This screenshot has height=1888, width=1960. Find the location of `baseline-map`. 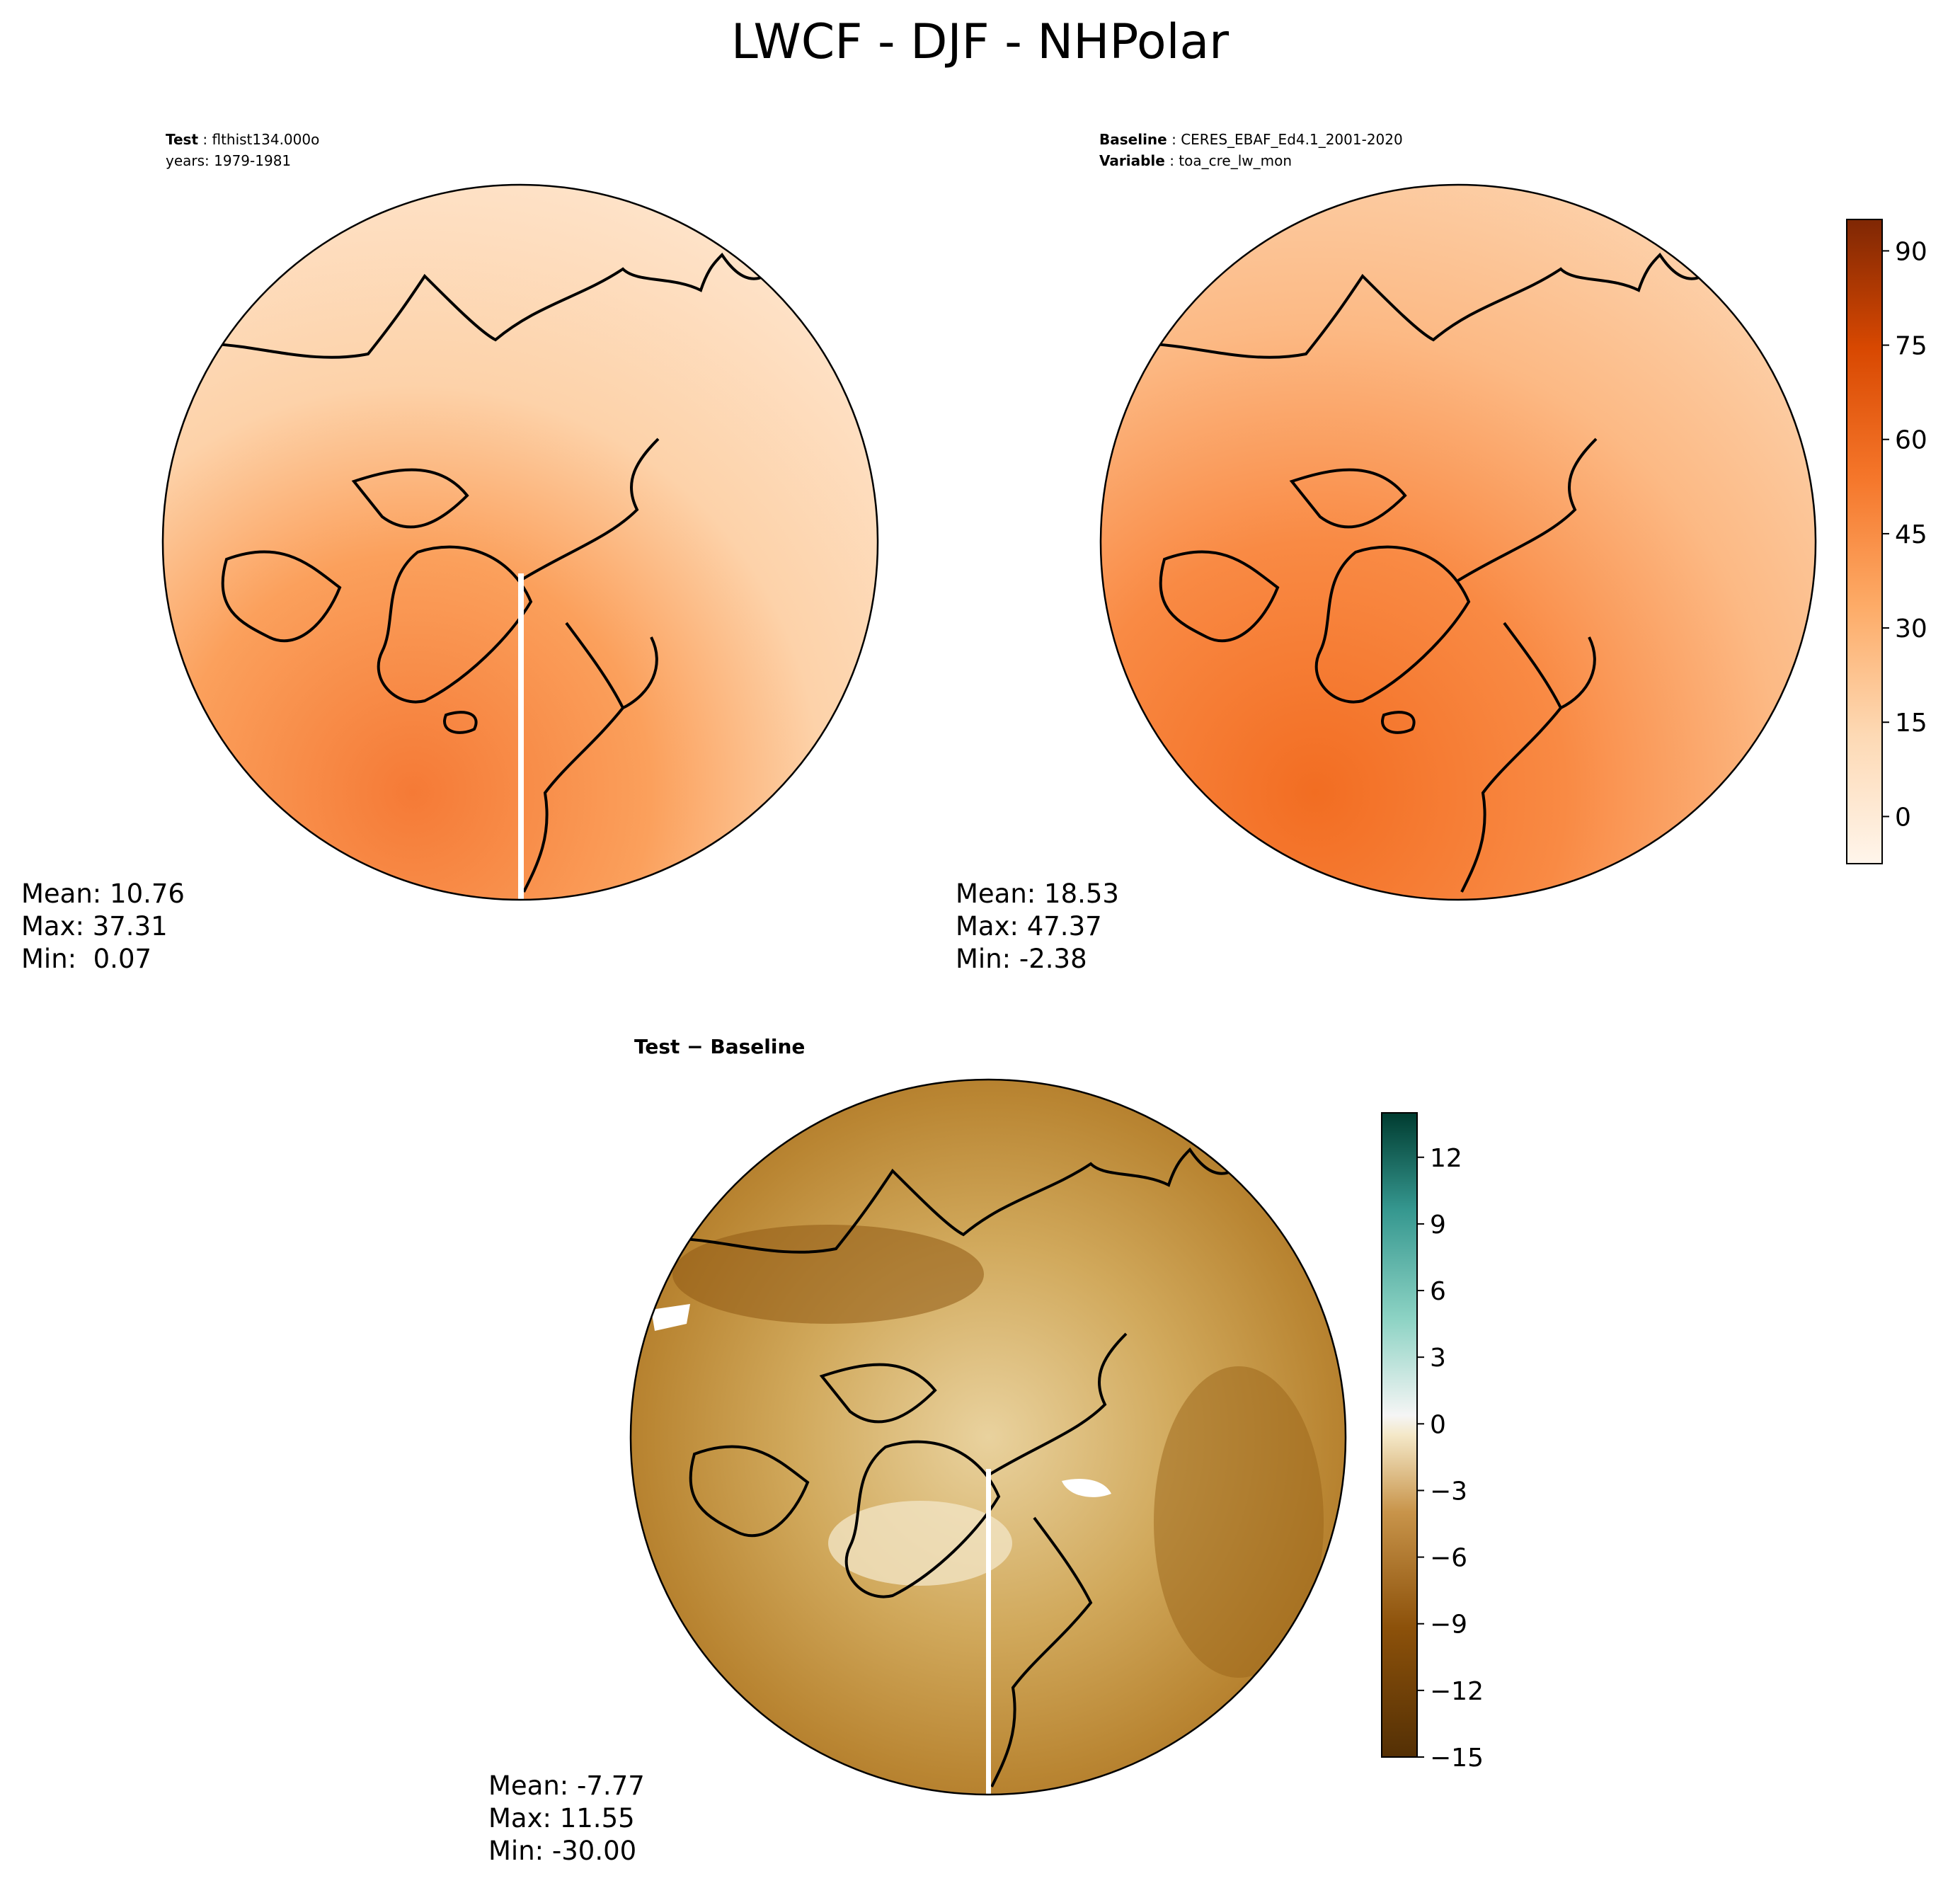

baseline-map is located at coordinates (1458, 542).